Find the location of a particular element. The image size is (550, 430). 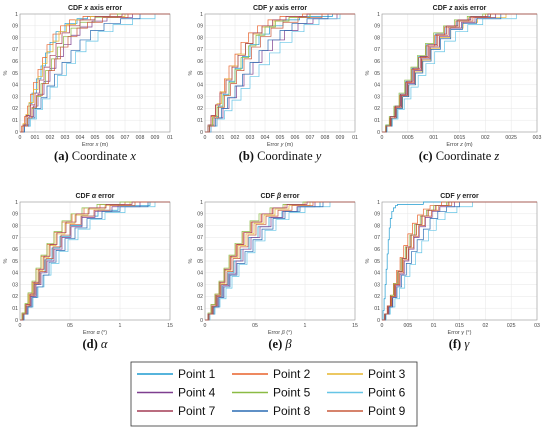

chart-title: CDF y axis error is located at coordinates (280, 8).